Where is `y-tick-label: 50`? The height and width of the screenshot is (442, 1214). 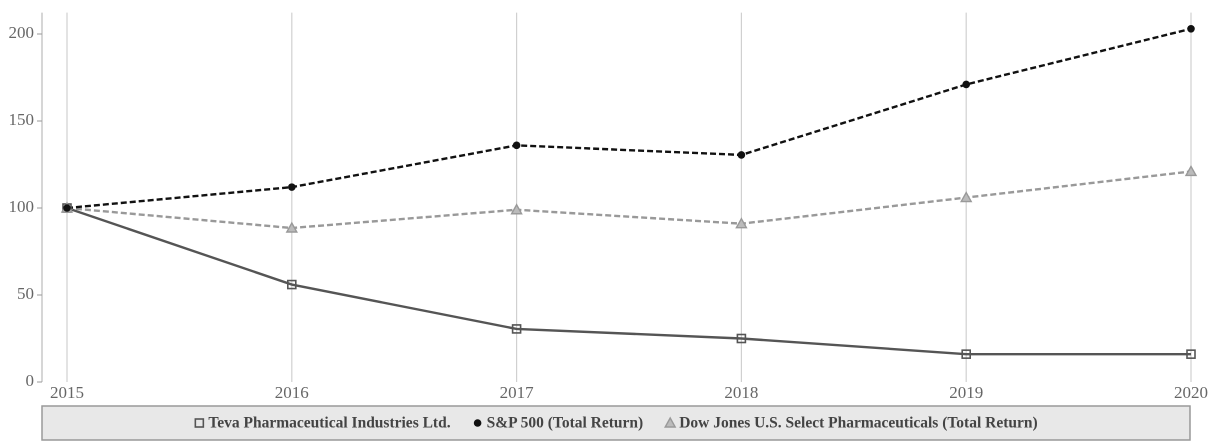 y-tick-label: 50 is located at coordinates (25, 293).